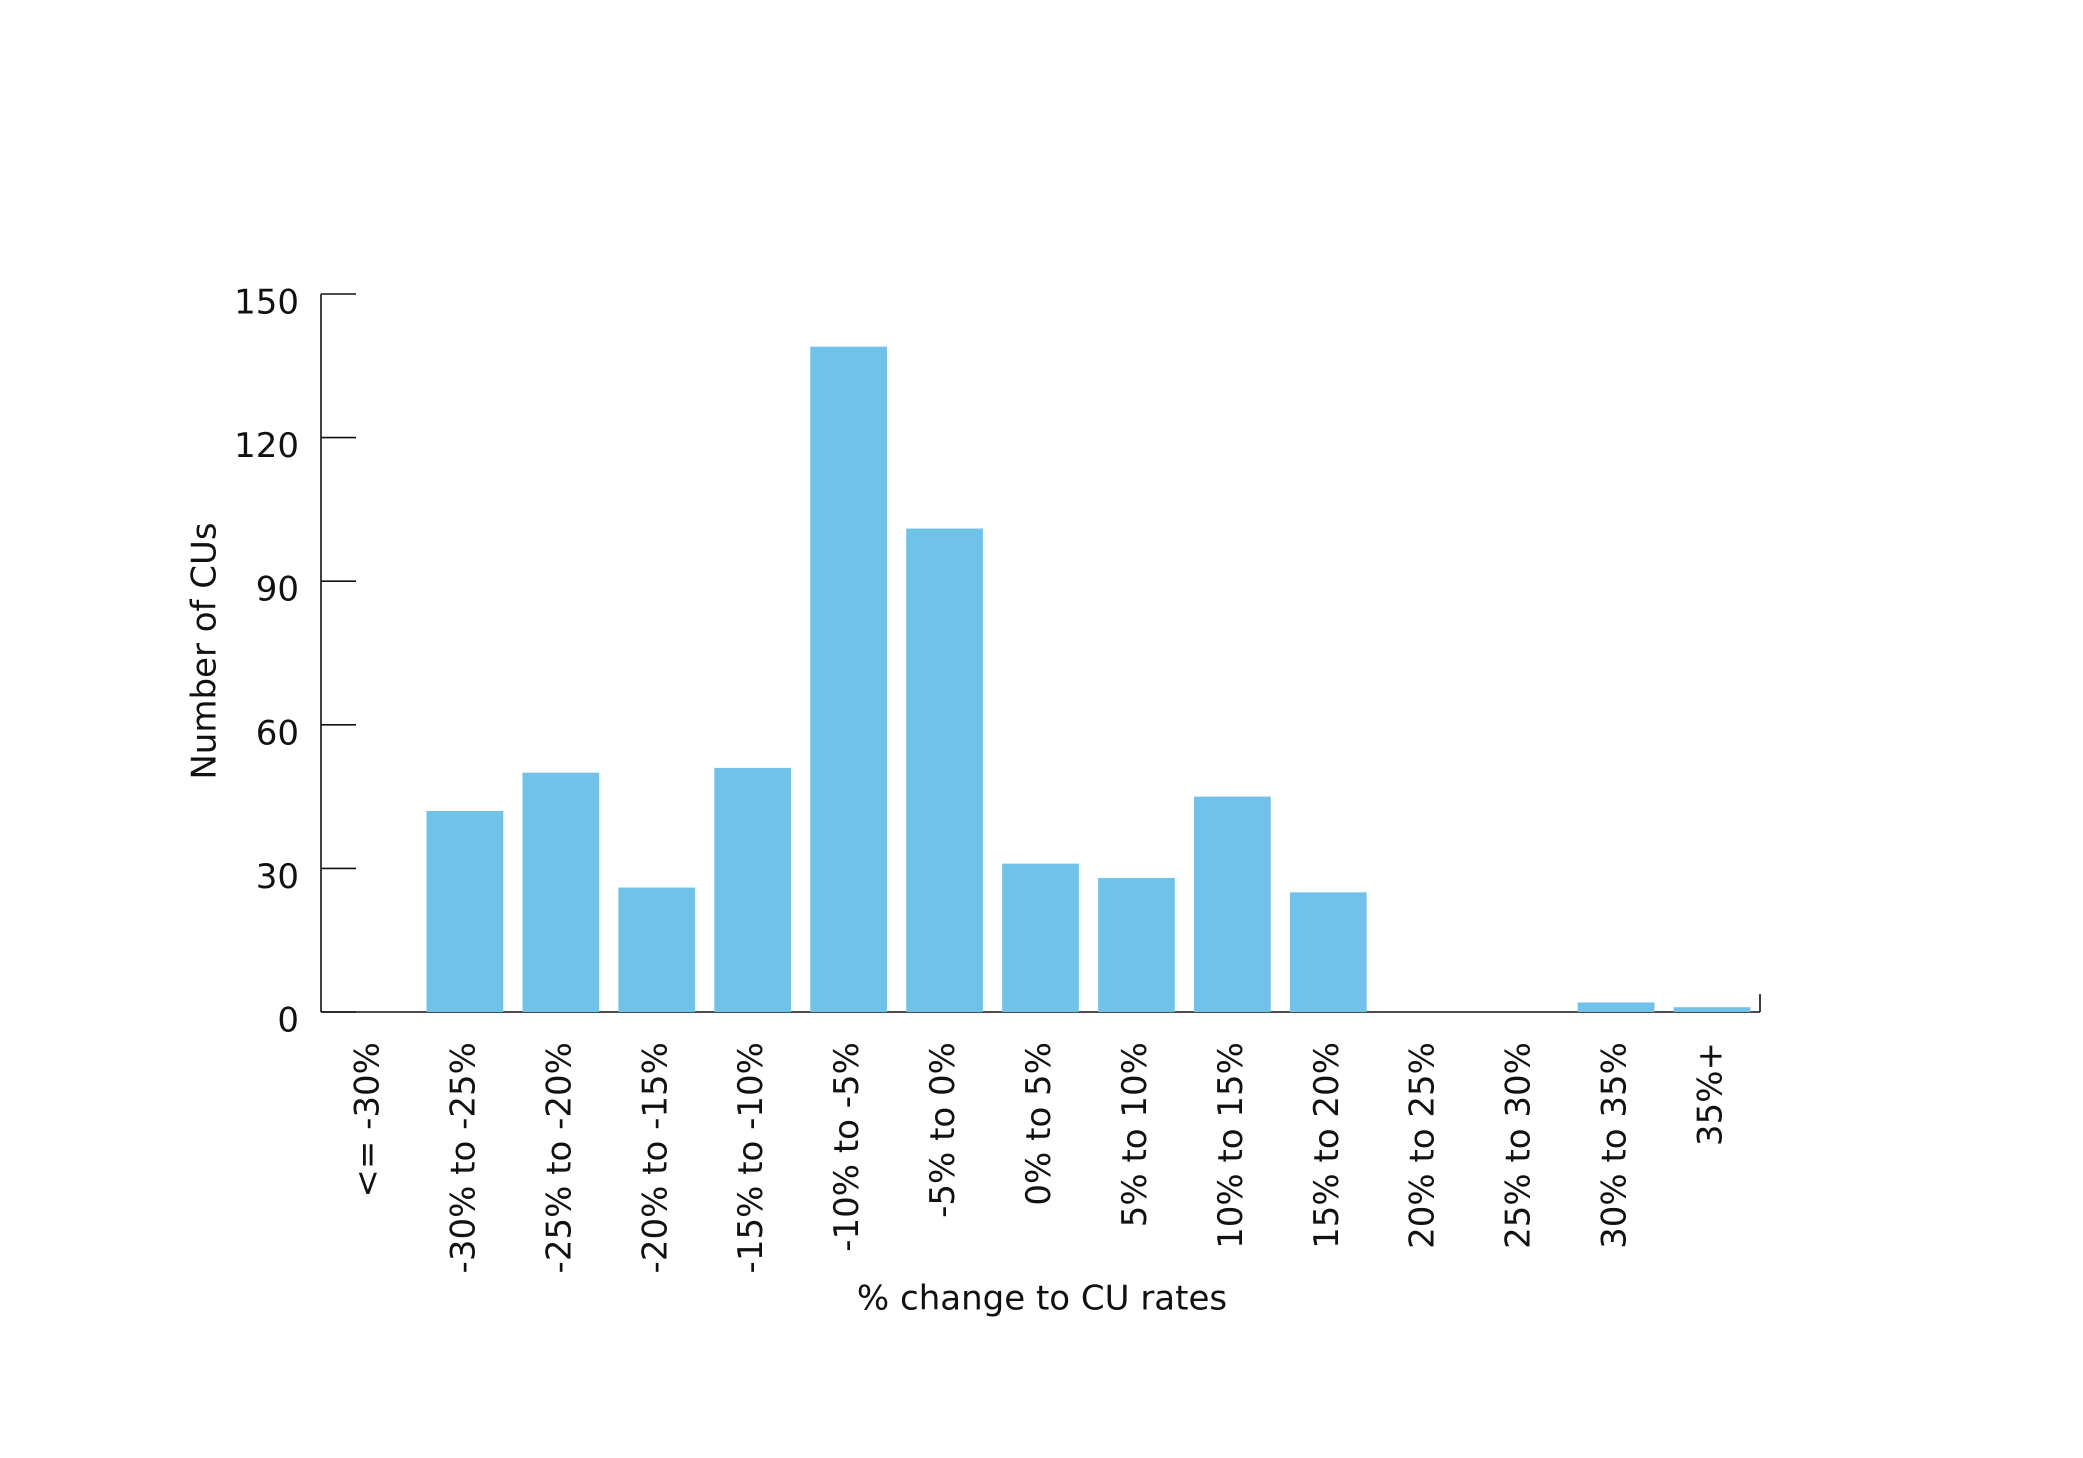 This screenshot has height=1458, width=2083. Describe the element at coordinates (266, 303) in the screenshot. I see `y-tick-label: 150` at that location.